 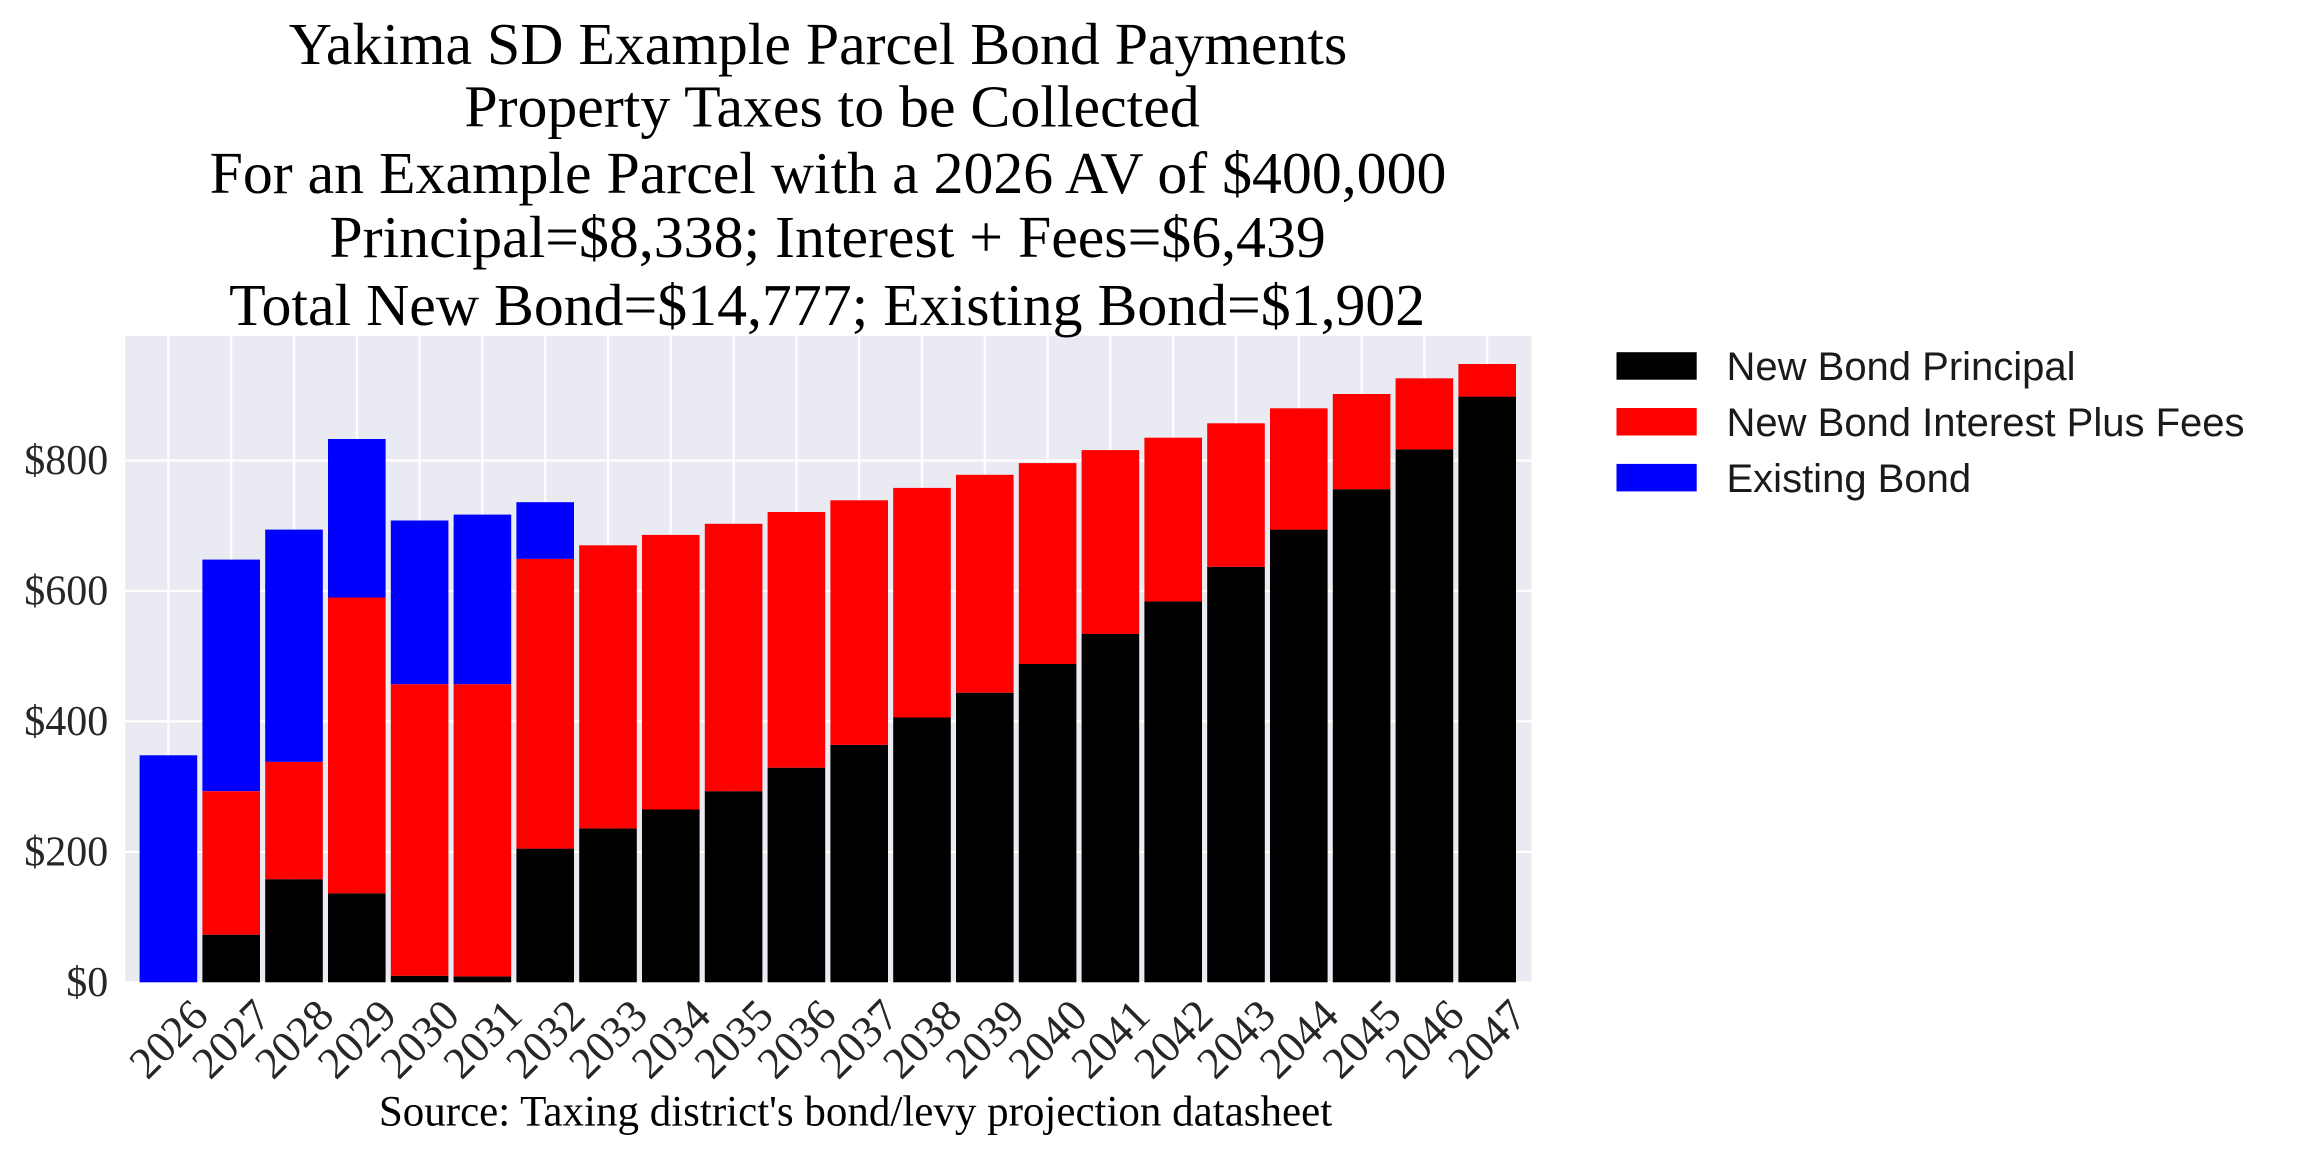 I want to click on svg-text: New Bond Principal, so click(x=1901, y=367).